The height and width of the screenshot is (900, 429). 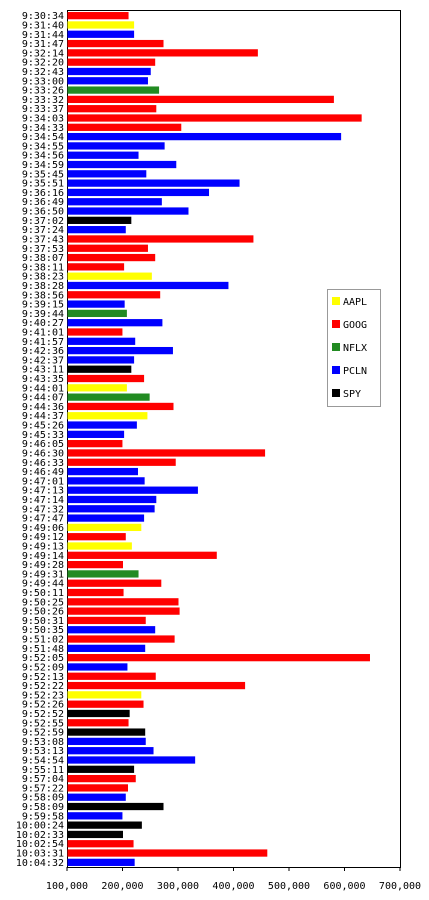 I want to click on category-label: 9:41:01, so click(x=43, y=333).